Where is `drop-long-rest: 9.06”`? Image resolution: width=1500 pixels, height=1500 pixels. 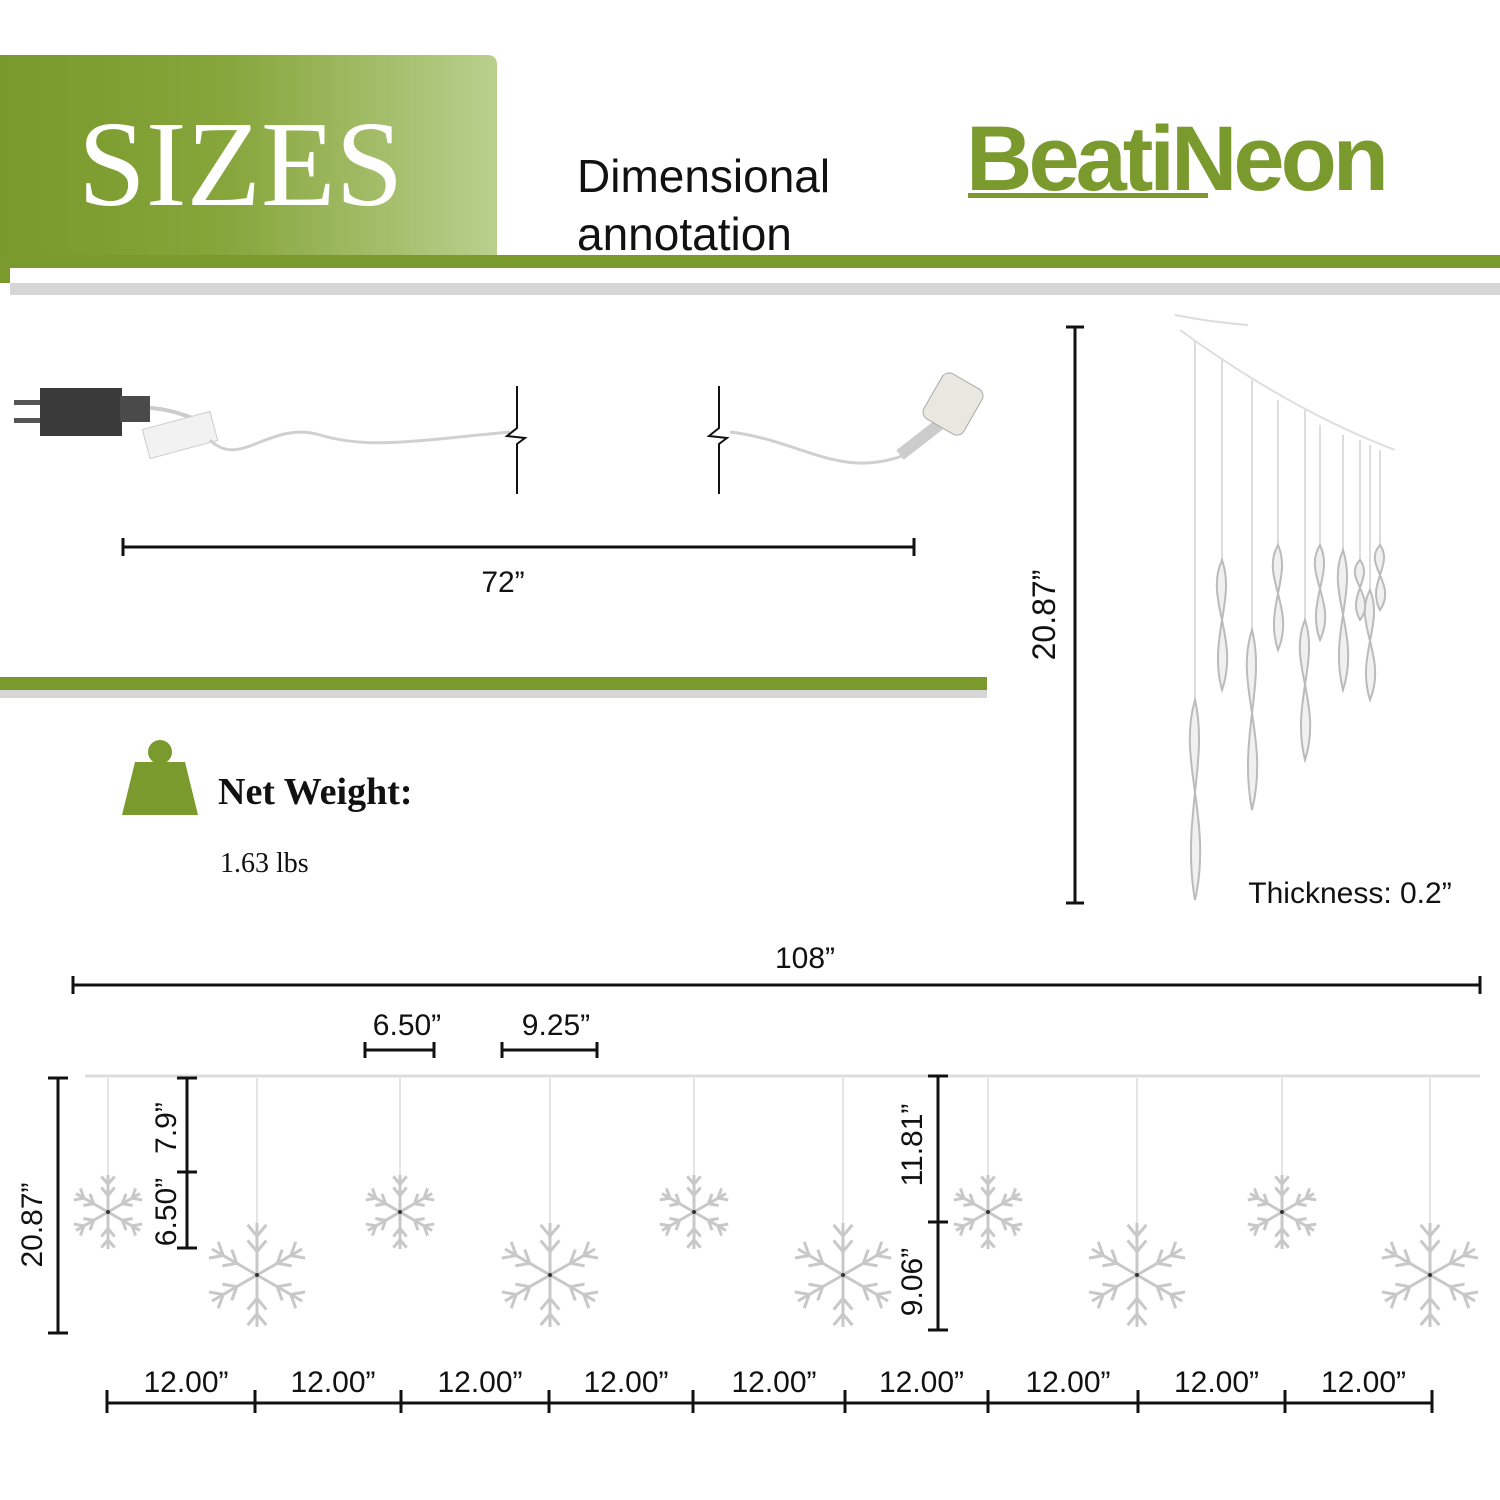
drop-long-rest: 9.06” is located at coordinates (912, 1282).